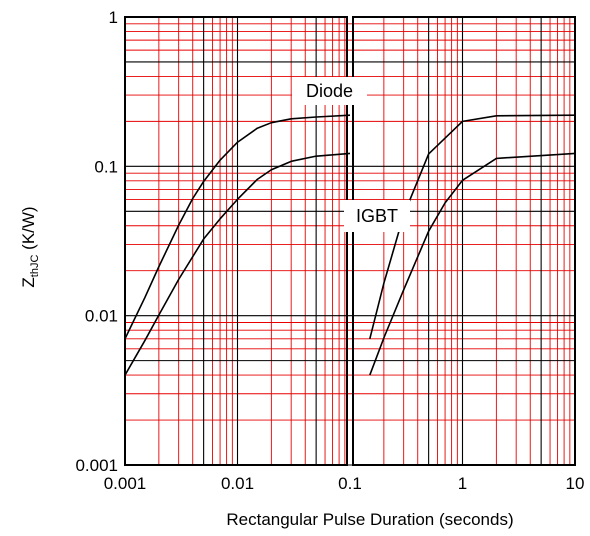 The width and height of the screenshot is (590, 536). I want to click on y-tick-label: 0.1, so click(106, 166).